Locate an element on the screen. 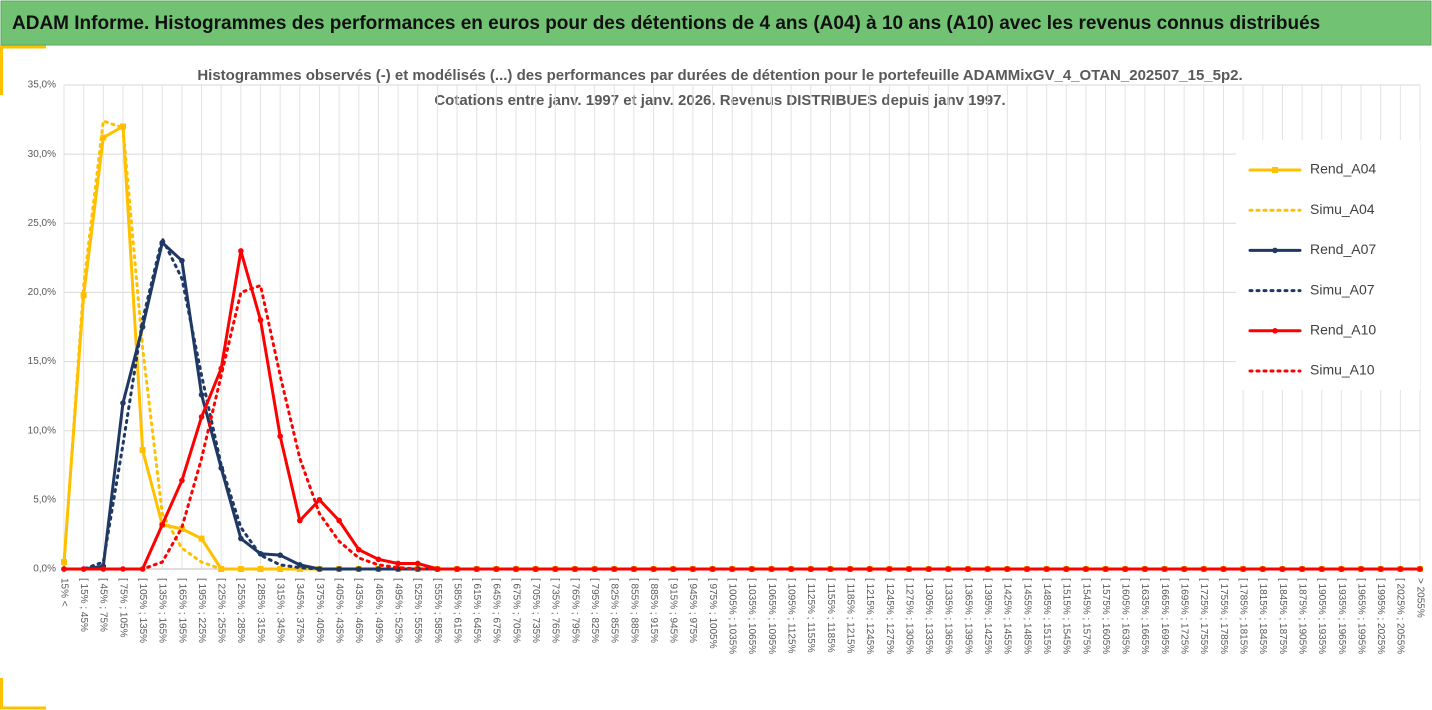 Image resolution: width=1432 pixels, height=710 pixels. x-tick-label: [ 345% ; 375% is located at coordinates (299, 610).